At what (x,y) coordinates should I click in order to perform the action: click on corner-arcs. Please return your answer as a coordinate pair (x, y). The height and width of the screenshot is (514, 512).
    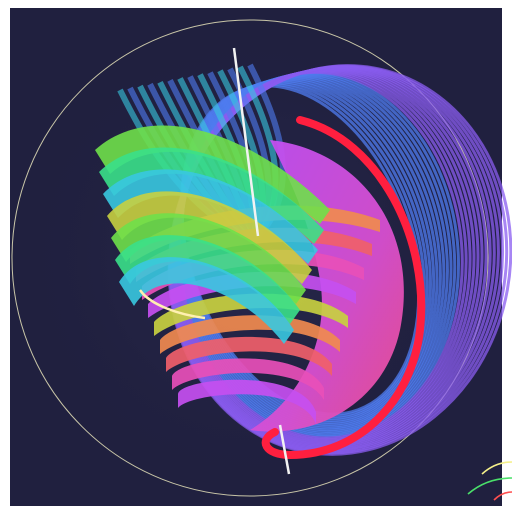
    Looking at the image, I should click on (489, 481).